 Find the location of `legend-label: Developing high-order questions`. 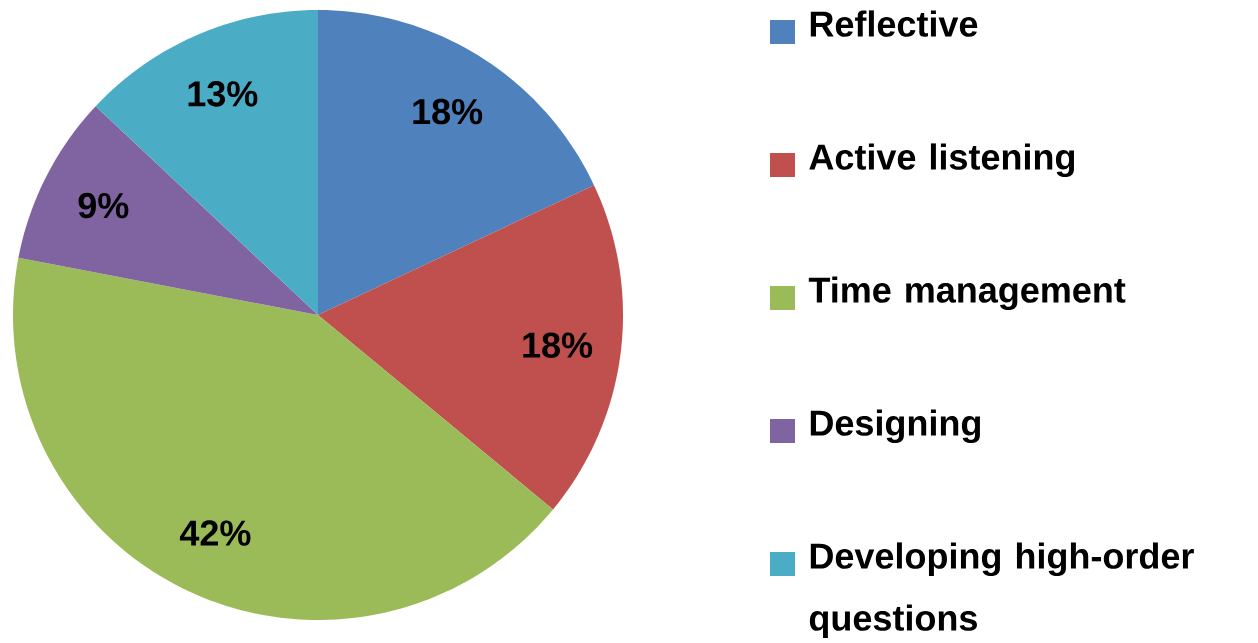

legend-label: Developing high-order questions is located at coordinates (1001, 590).